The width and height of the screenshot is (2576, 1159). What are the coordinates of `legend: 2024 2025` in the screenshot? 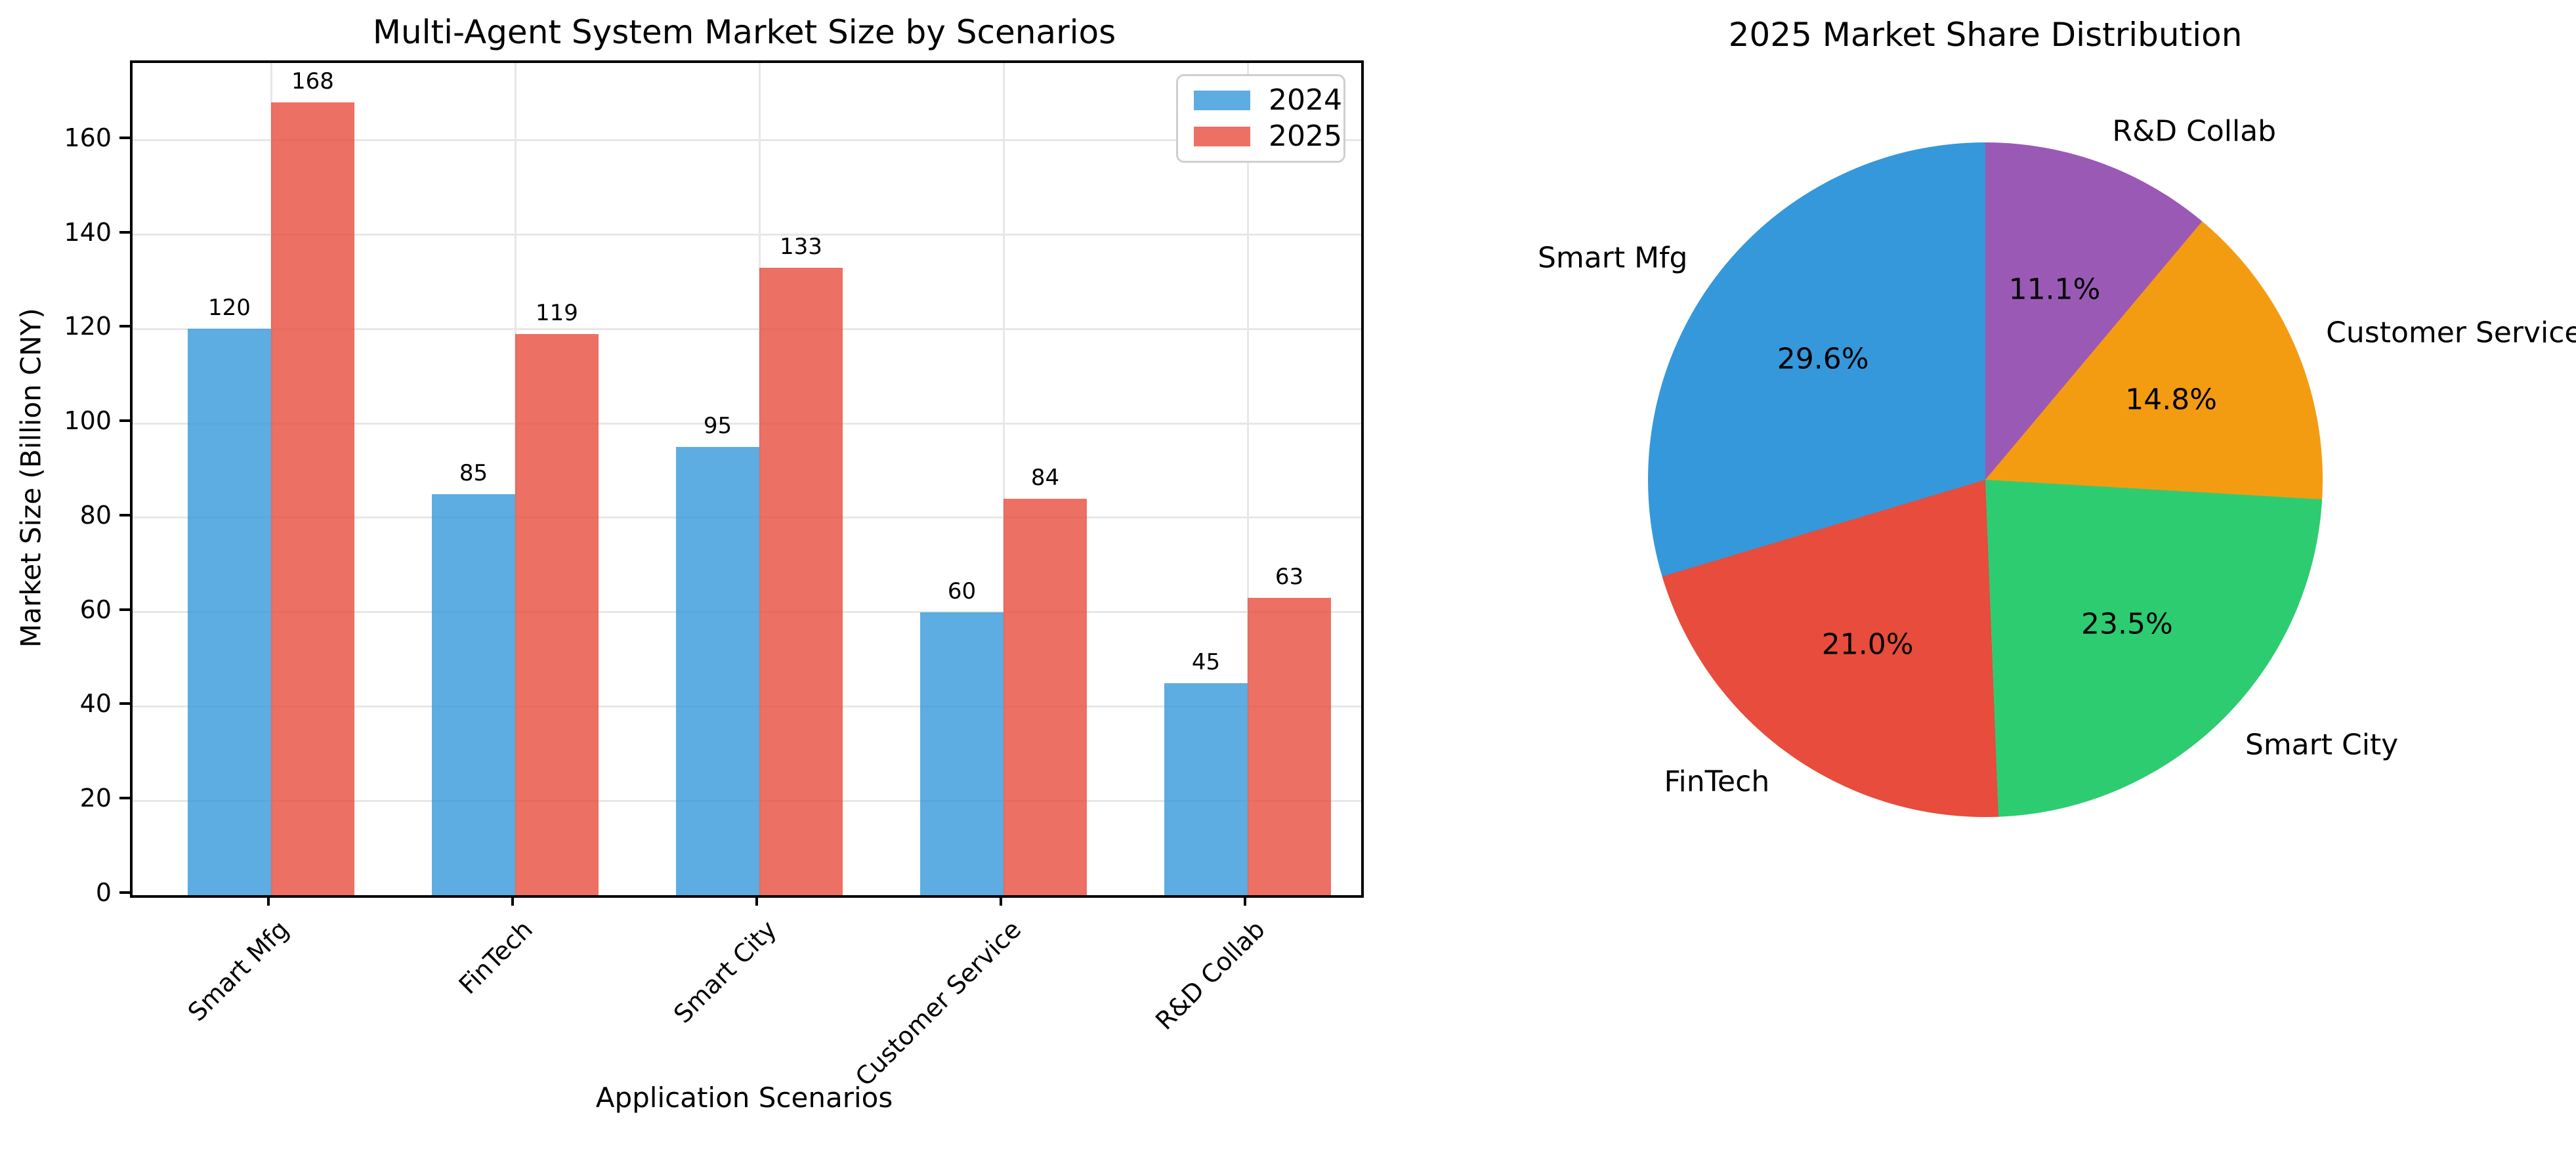 It's located at (1260, 118).